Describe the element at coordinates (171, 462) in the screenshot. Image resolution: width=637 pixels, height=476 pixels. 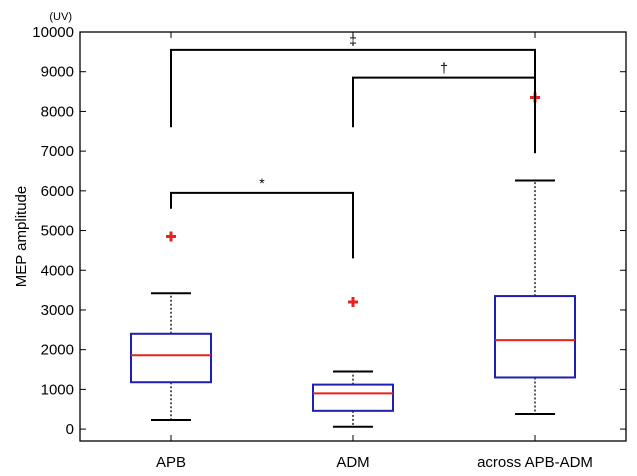
I see `x-category-label: APB` at that location.